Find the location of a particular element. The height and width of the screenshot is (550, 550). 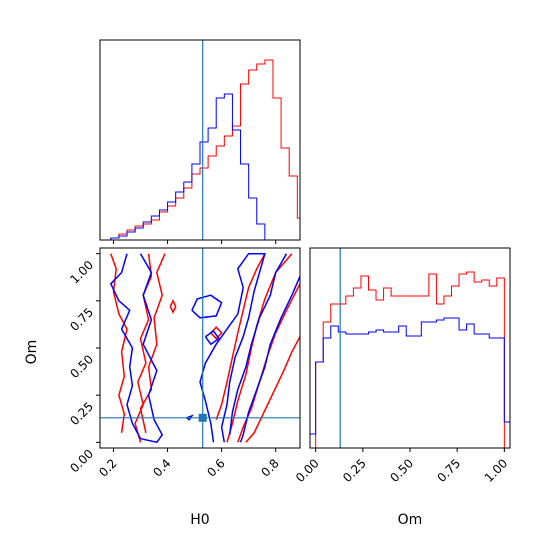

x-axis-label-om: Om is located at coordinates (410, 520).